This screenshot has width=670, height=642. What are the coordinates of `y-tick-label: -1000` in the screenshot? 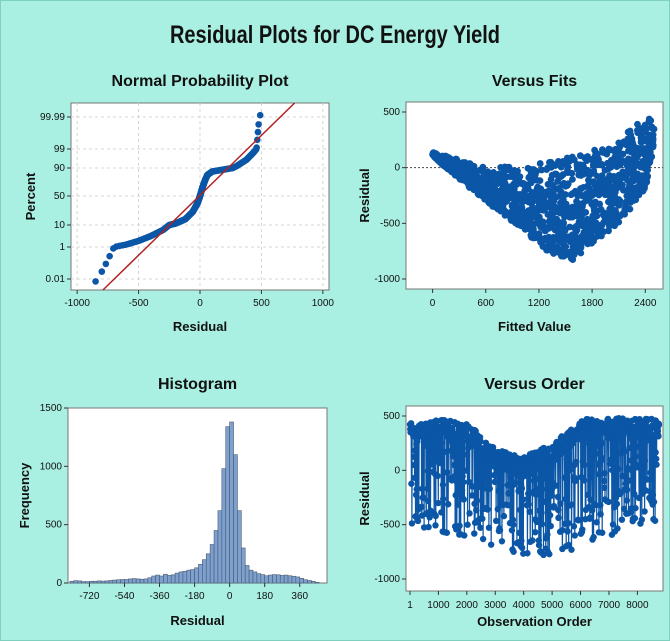 It's located at (387, 579).